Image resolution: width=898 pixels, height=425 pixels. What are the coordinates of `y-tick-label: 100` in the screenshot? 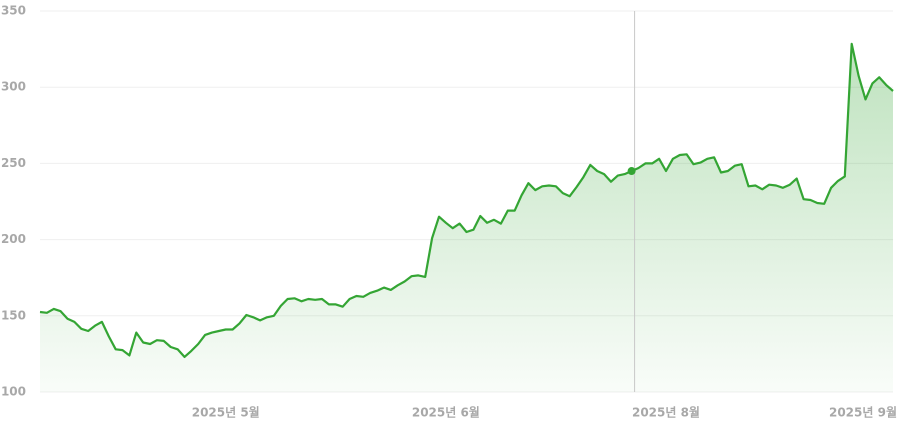 It's located at (13, 392).